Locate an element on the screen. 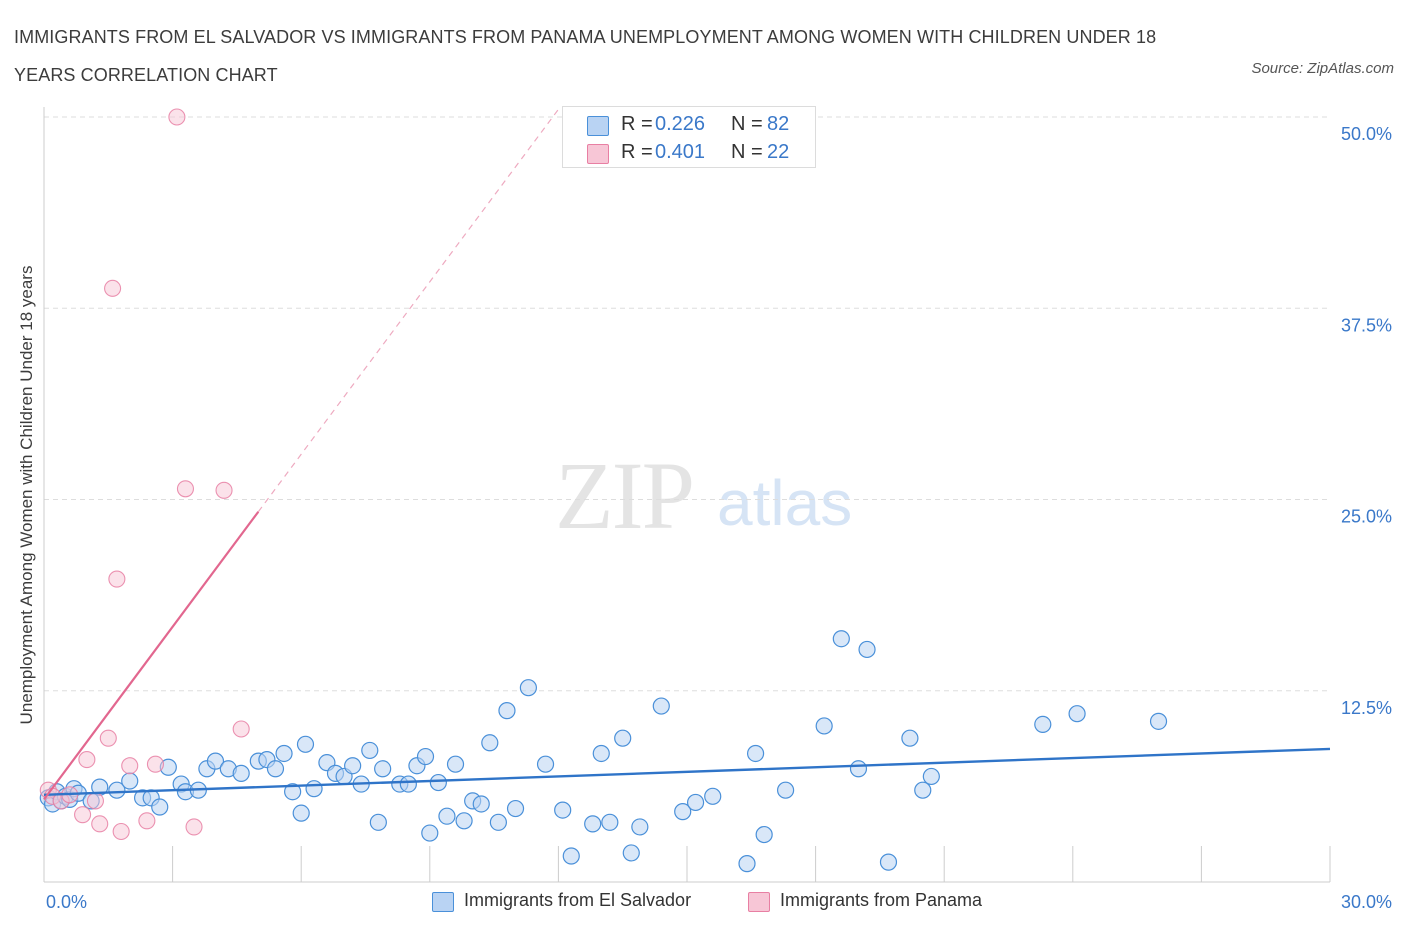  legend-r-value: 0.226 is located at coordinates (680, 124).